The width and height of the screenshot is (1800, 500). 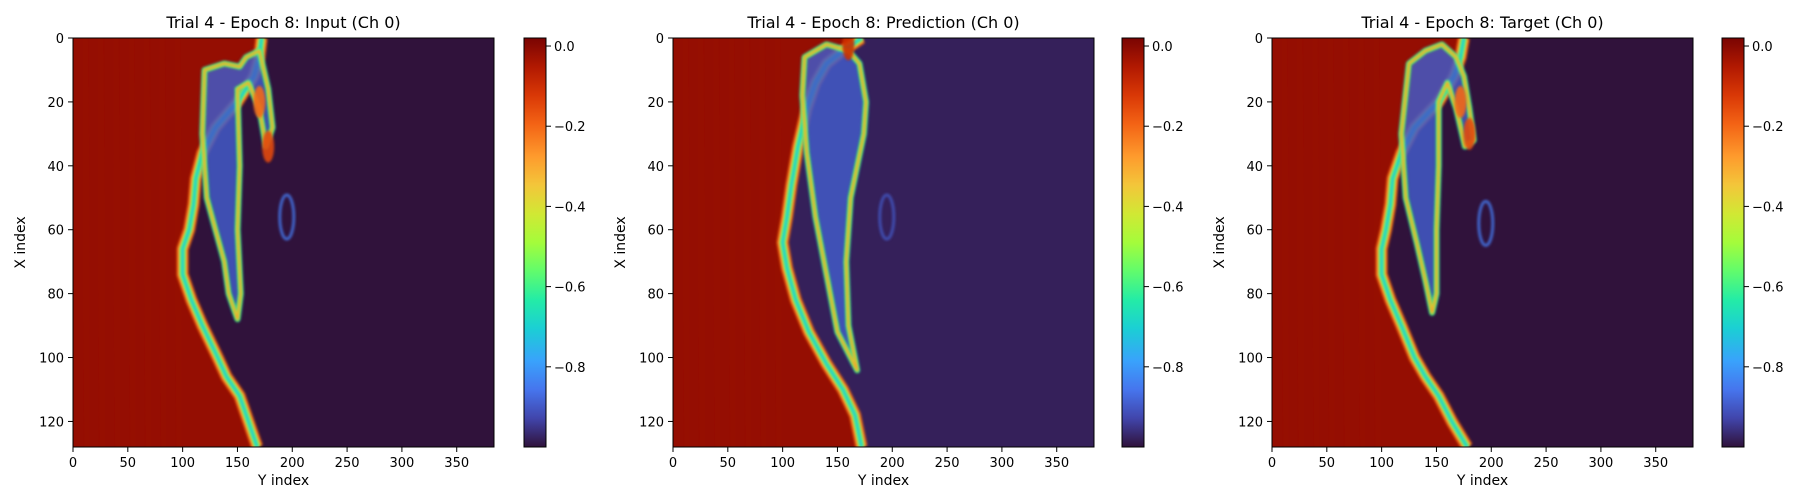 What do you see at coordinates (282, 22) in the screenshot?
I see `panel-title: Trial 4 - Epoch 8: Input (Ch 0)` at bounding box center [282, 22].